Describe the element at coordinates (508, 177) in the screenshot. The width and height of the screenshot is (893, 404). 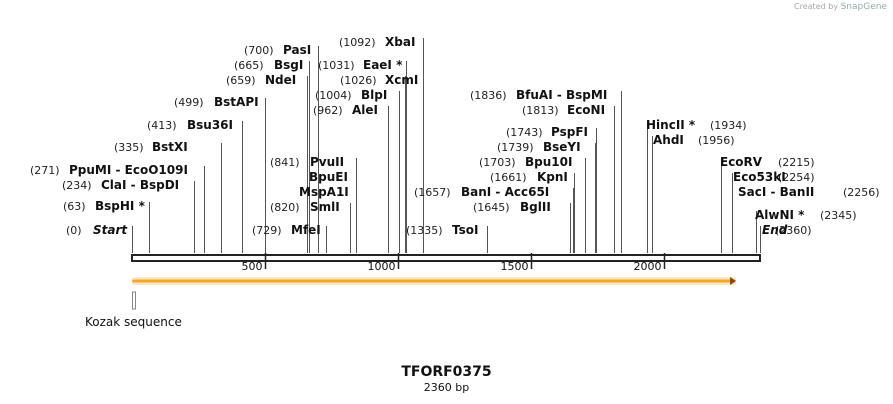
I see `site-pos-kpni: (1661)` at that location.